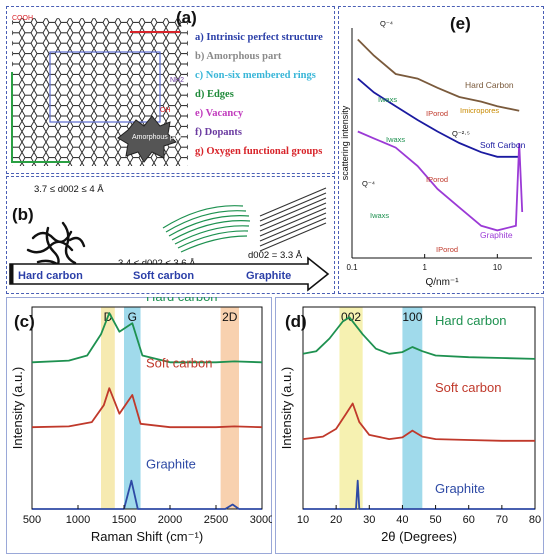 The image size is (550, 560). I want to click on band-2D, so click(229, 408).